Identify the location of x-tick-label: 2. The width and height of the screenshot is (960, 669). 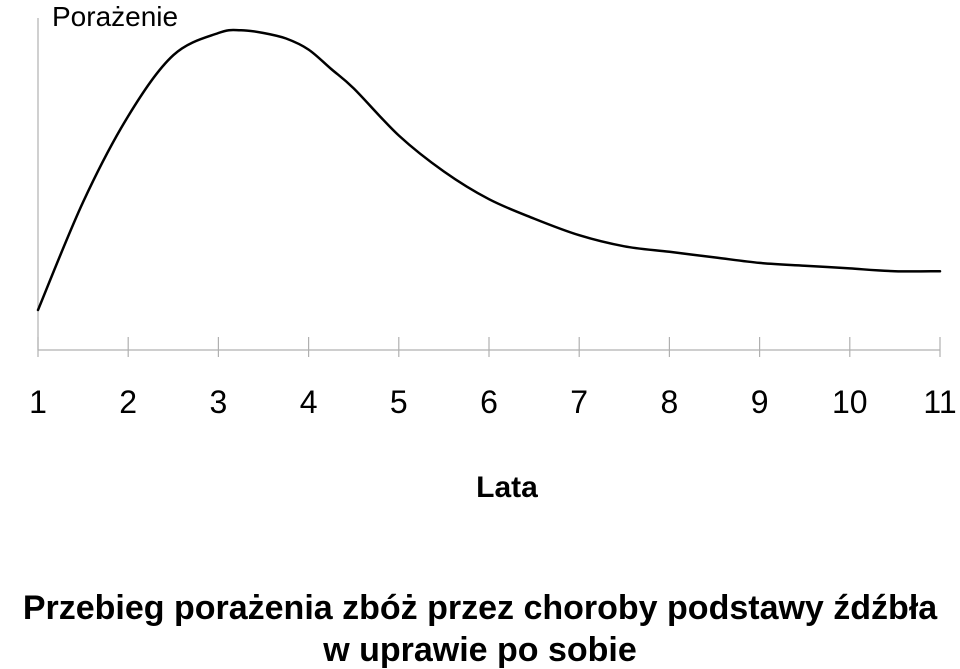
(128, 402).